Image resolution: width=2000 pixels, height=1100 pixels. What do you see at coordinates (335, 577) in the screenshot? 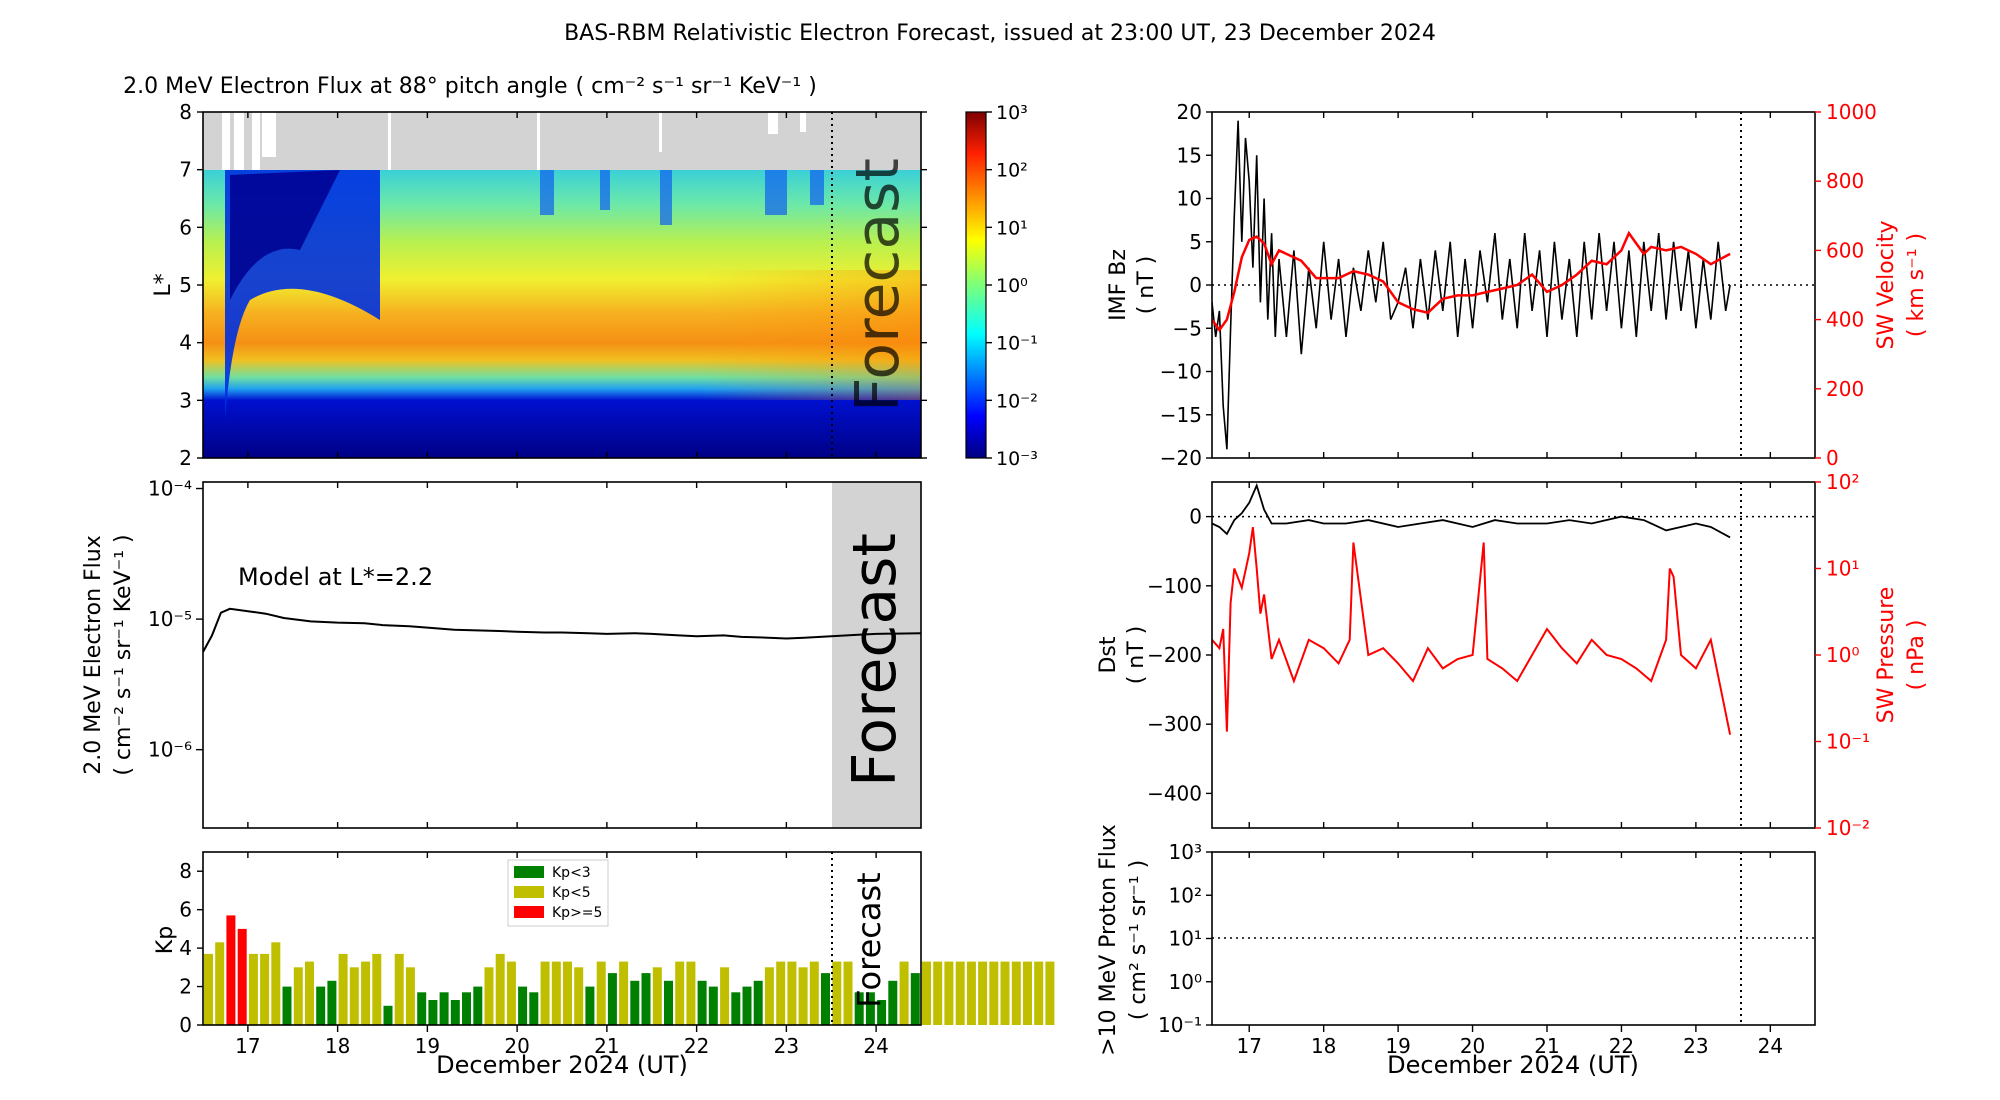
I see `flux-line-annotation: Model at L*=2.2` at bounding box center [335, 577].